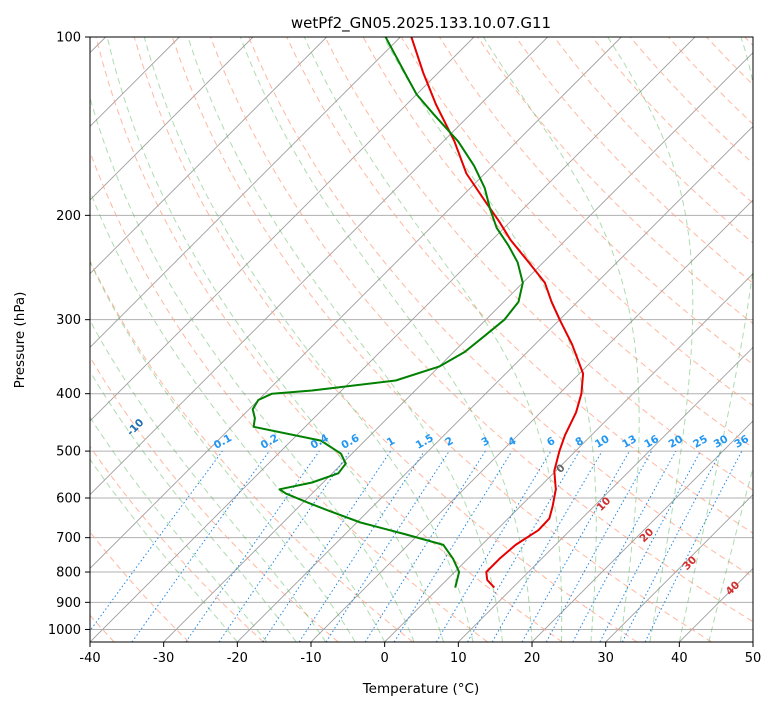 The width and height of the screenshot is (775, 708). Describe the element at coordinates (551, 442) in the screenshot. I see `mixing-ratio-label: 6` at that location.